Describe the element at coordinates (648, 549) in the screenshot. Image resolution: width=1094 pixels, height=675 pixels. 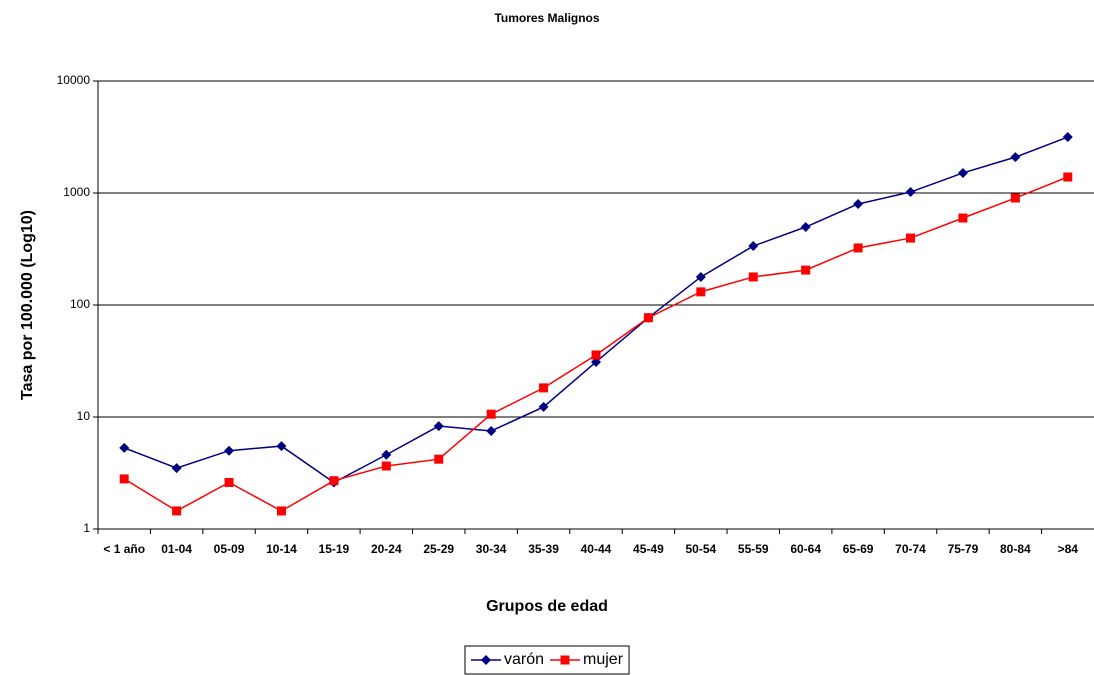
I see `x-tick-label: 45-49` at that location.